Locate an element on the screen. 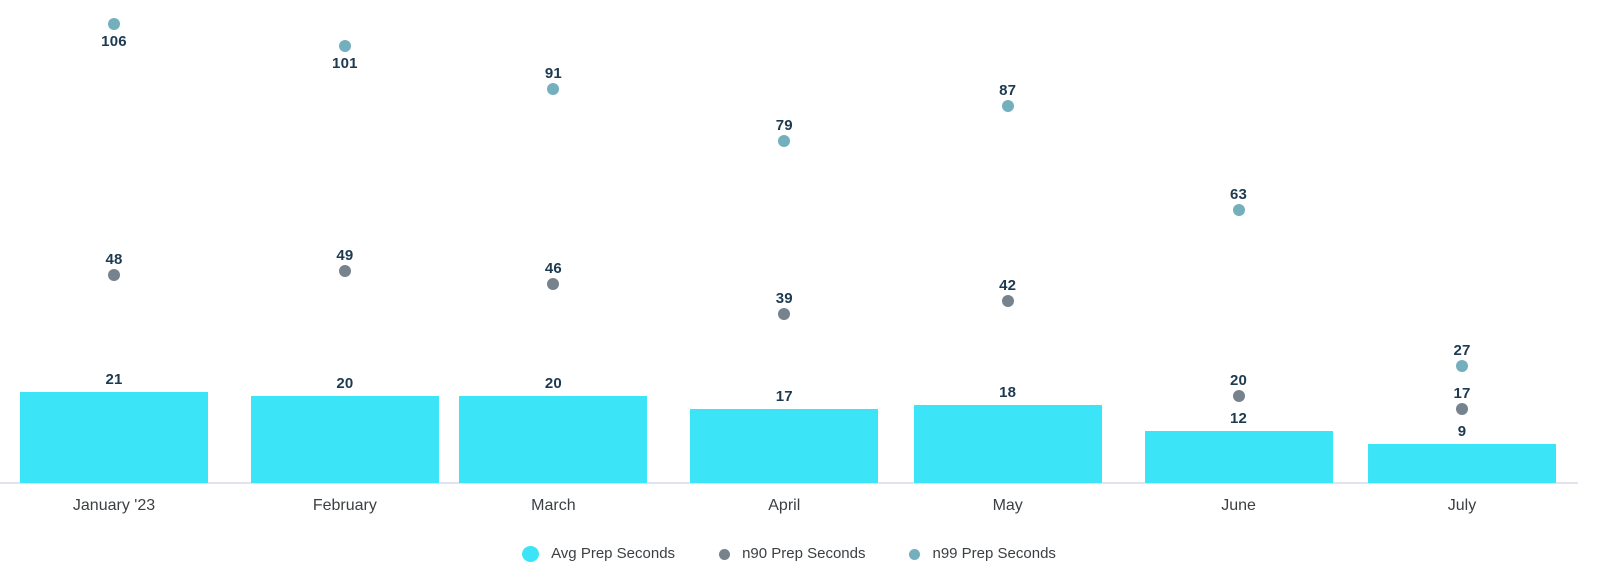 The image size is (1600, 581). avg-prep-seconds-value-label: 12 is located at coordinates (1239, 418).